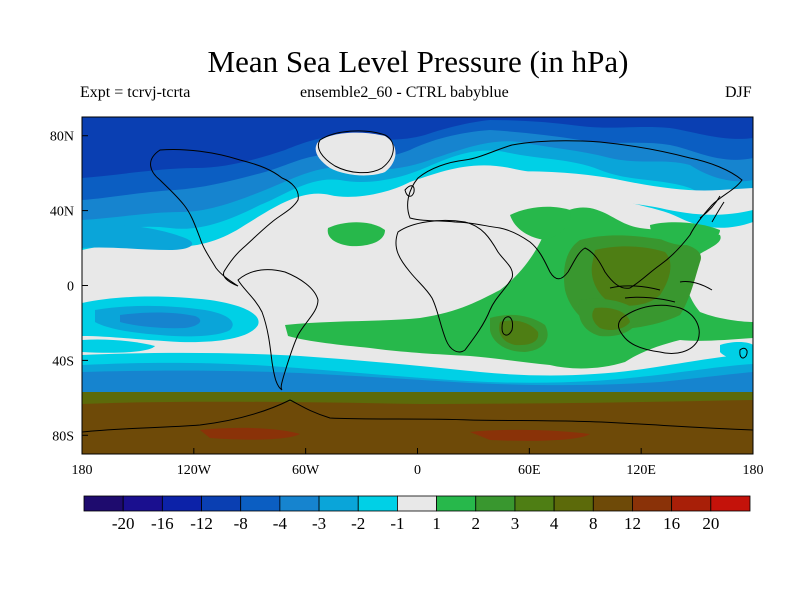 This screenshot has height=600, width=800. What do you see at coordinates (685, 234) in the screenshot?
I see `contour-nwpacific-pos1` at bounding box center [685, 234].